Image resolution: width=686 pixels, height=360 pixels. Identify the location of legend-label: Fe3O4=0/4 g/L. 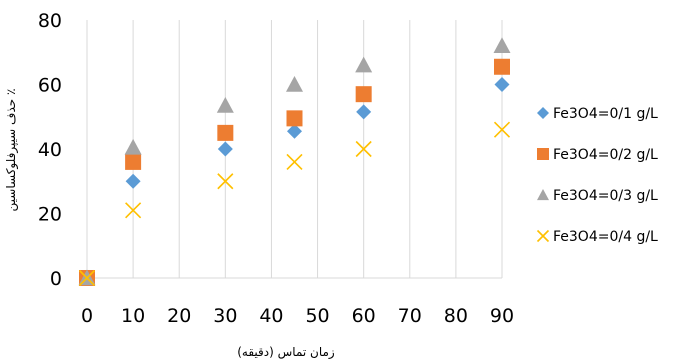
(605, 237).